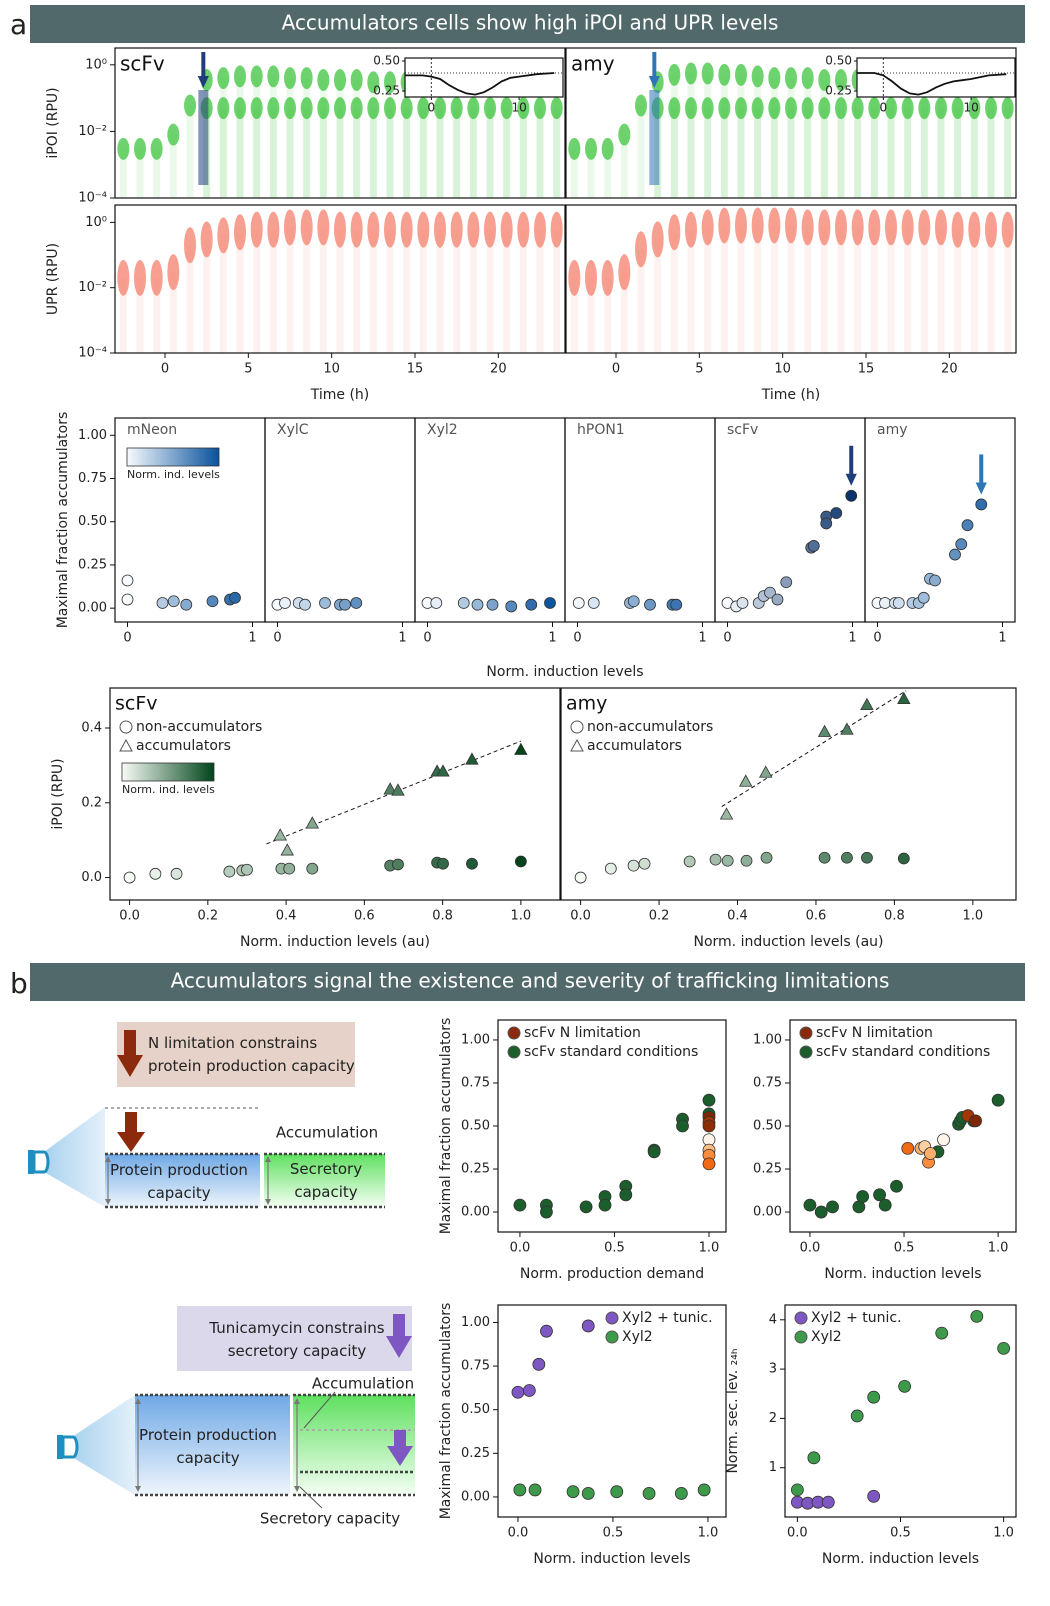 Image resolution: width=1050 pixels, height=1606 pixels. I want to click on y-tick-label: 0.4, so click(91, 728).